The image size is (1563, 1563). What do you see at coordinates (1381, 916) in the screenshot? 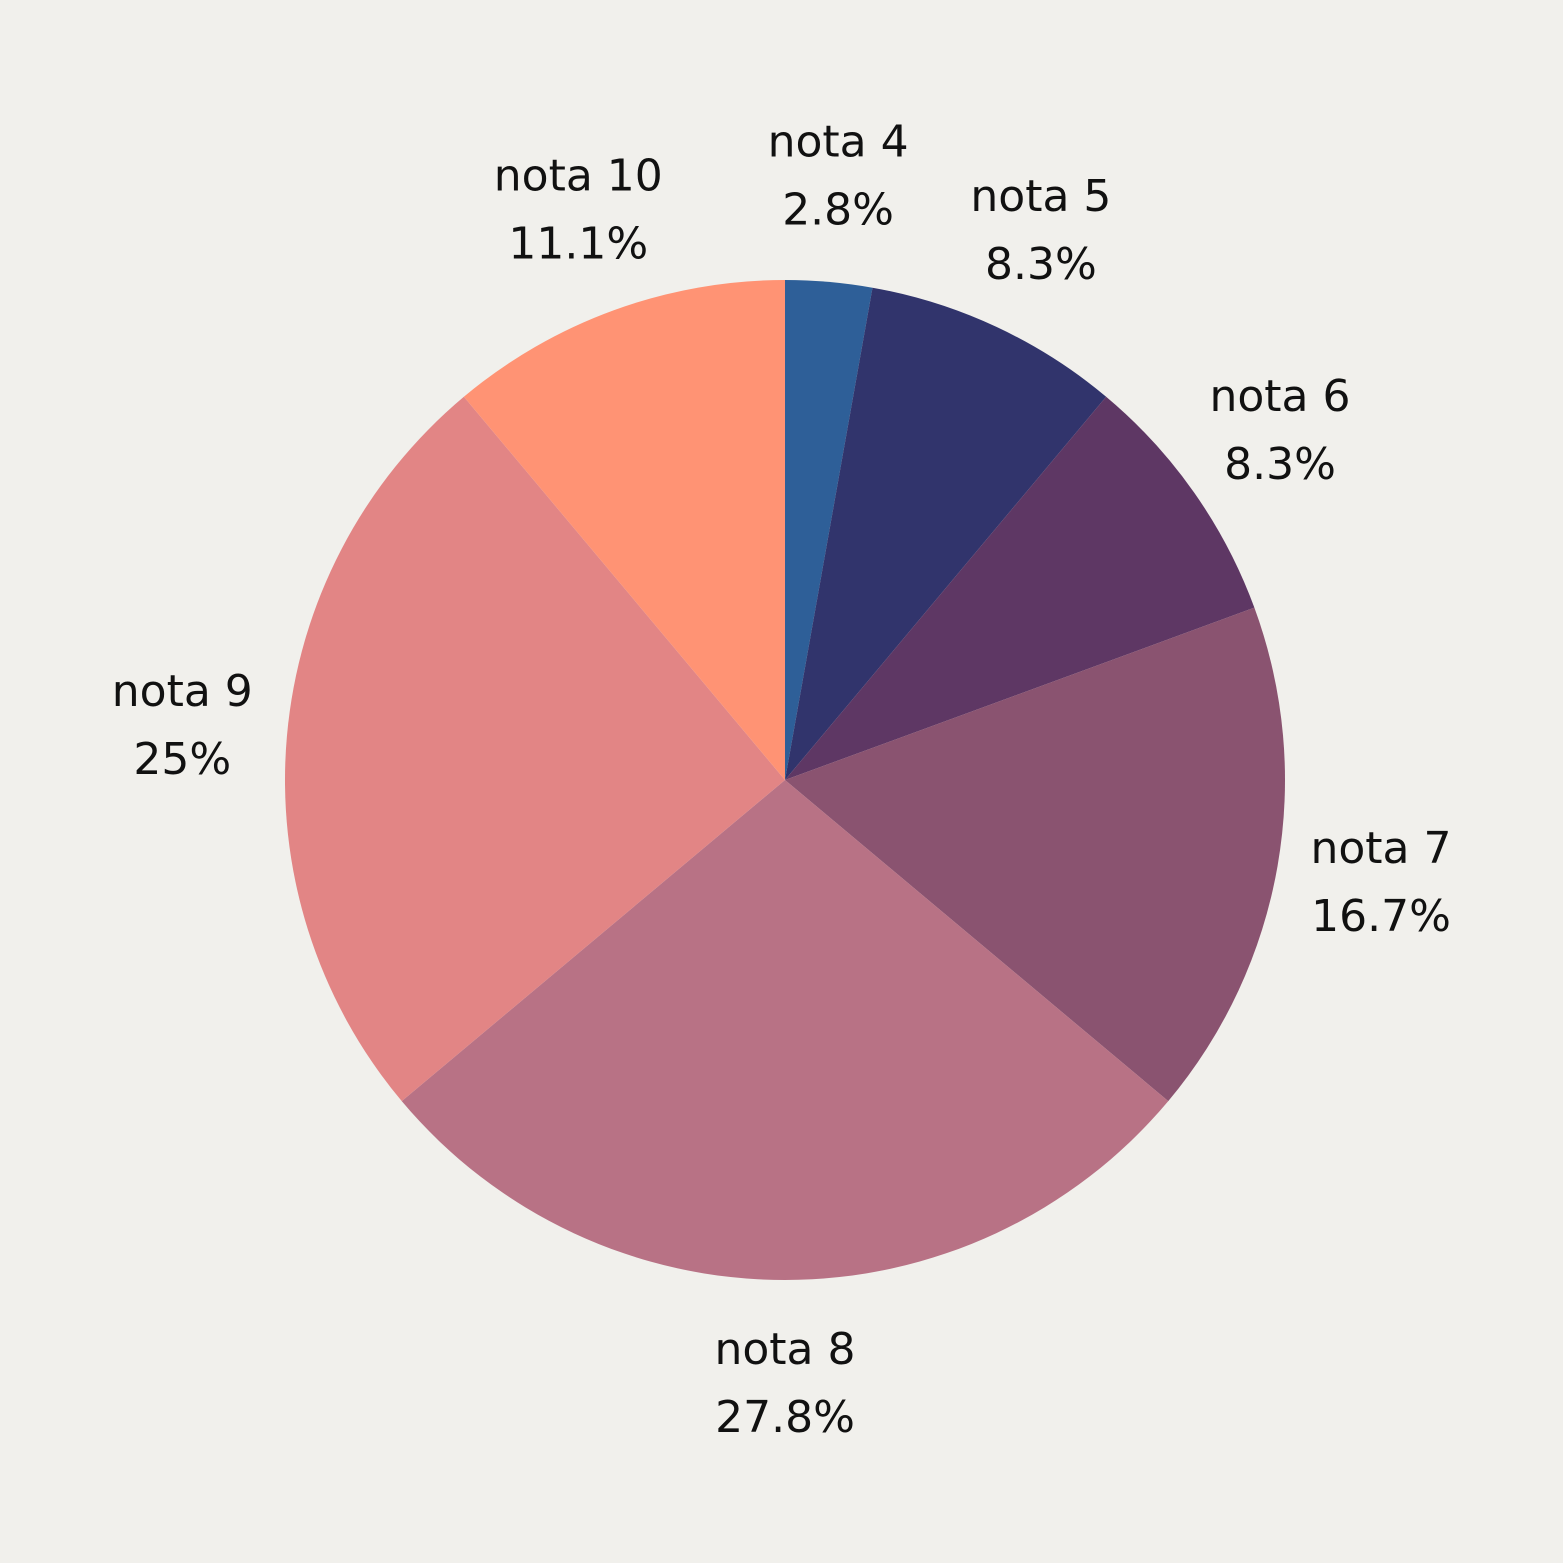
I see `slice-percent-nota-7: 16.7%` at bounding box center [1381, 916].